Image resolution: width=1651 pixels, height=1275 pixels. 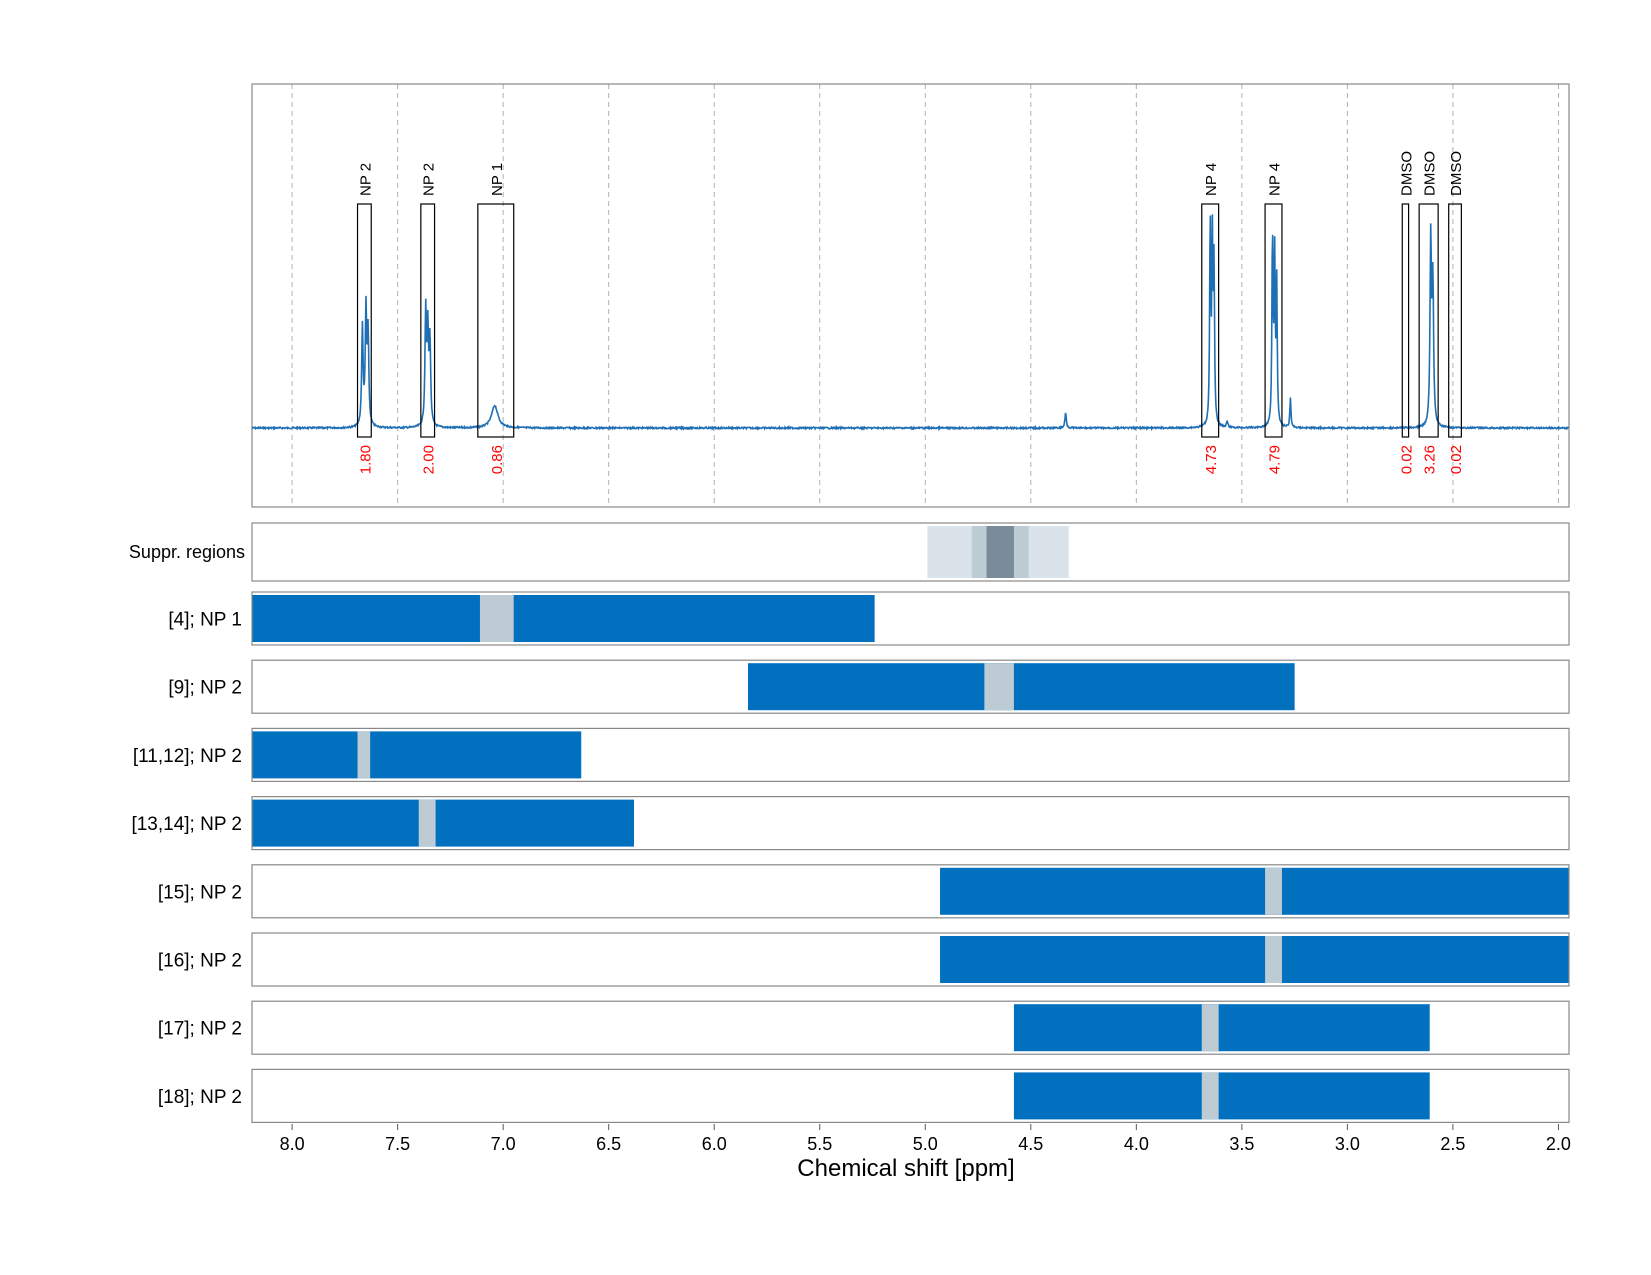 I want to click on range-row: [13,14]; NP 2, so click(x=850, y=823).